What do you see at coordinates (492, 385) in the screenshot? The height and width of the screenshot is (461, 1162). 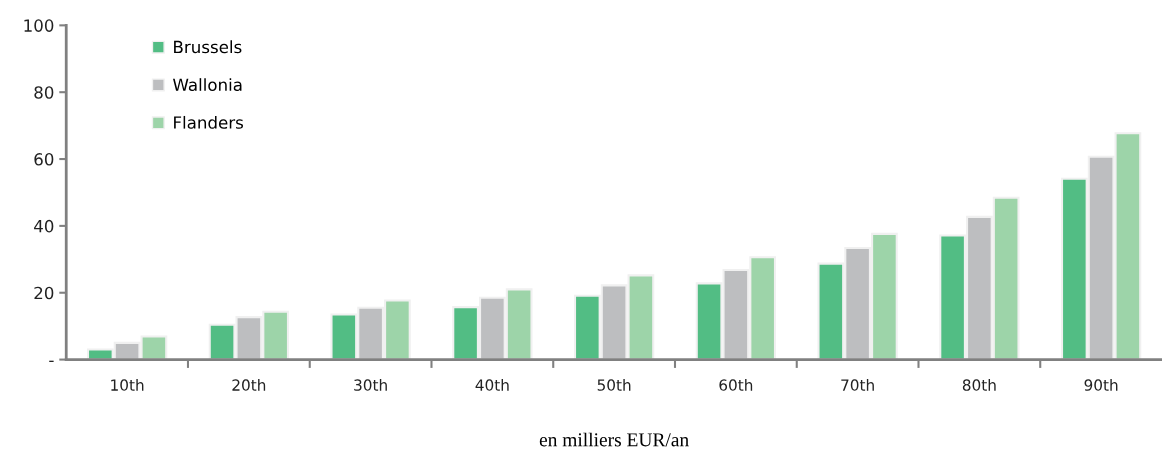 I see `x-tick-label: 40th` at bounding box center [492, 385].